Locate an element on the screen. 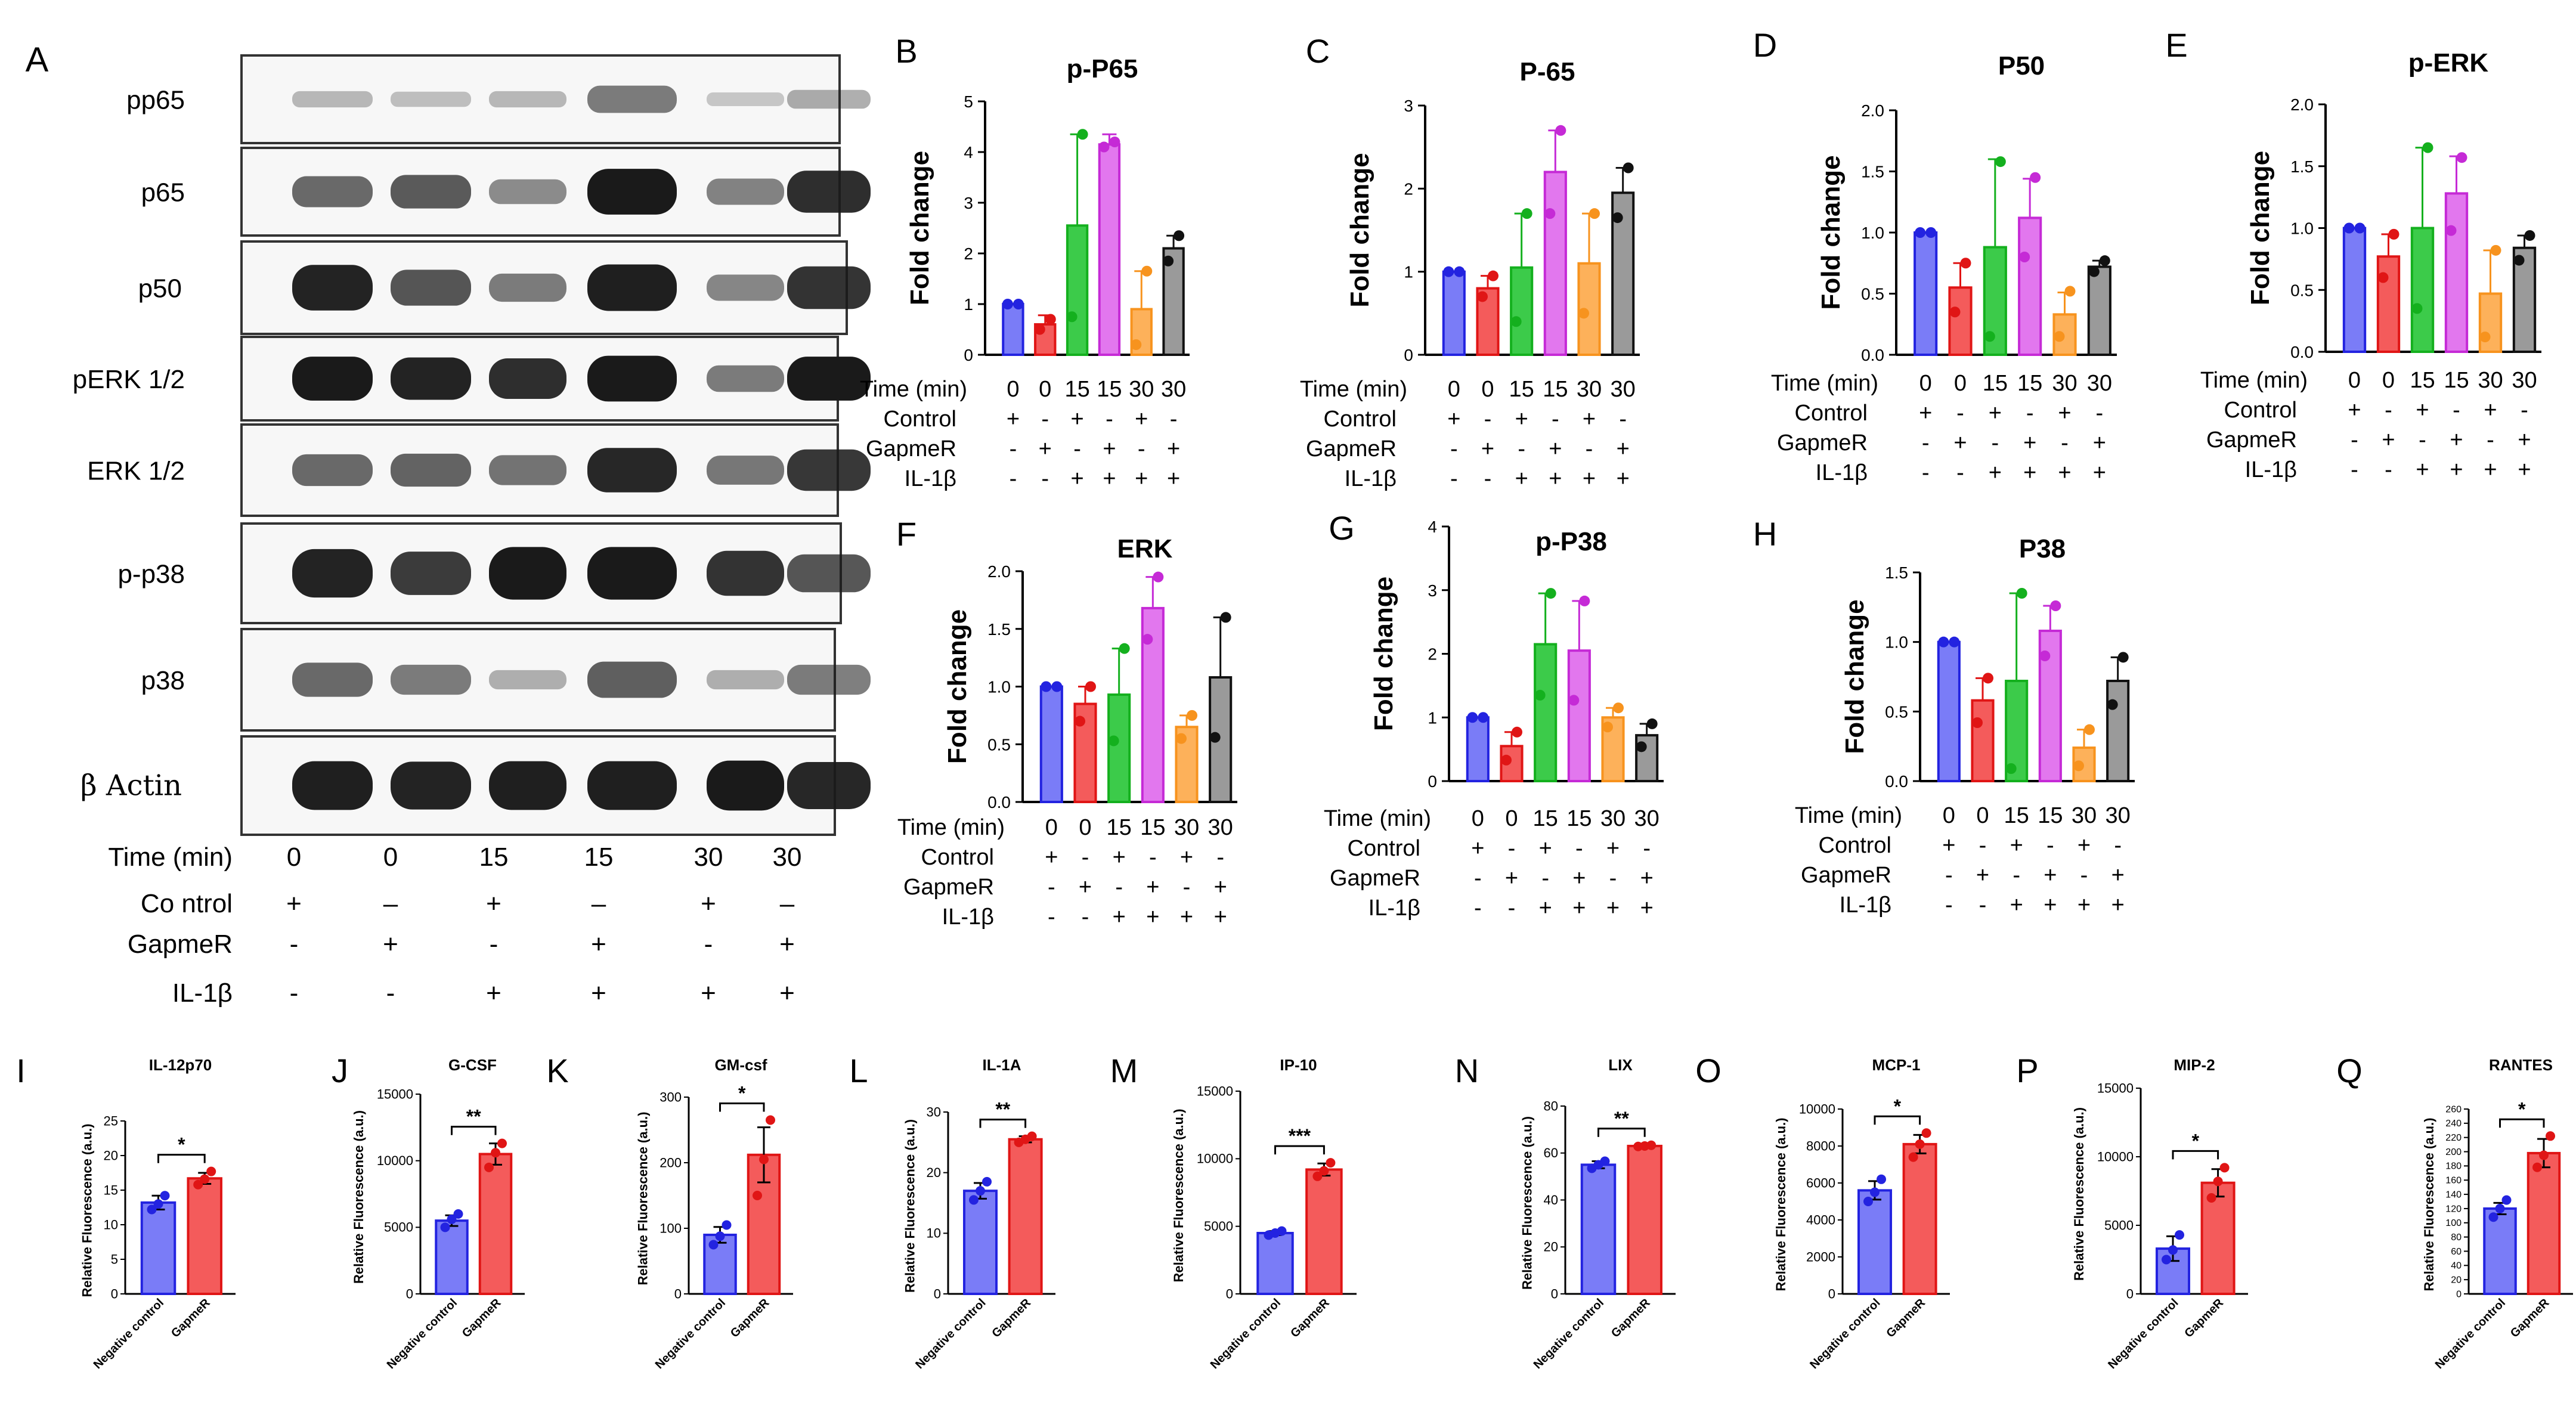 Image resolution: width=2576 pixels, height=1403 pixels. y-tick-label: 1 is located at coordinates (1432, 717).